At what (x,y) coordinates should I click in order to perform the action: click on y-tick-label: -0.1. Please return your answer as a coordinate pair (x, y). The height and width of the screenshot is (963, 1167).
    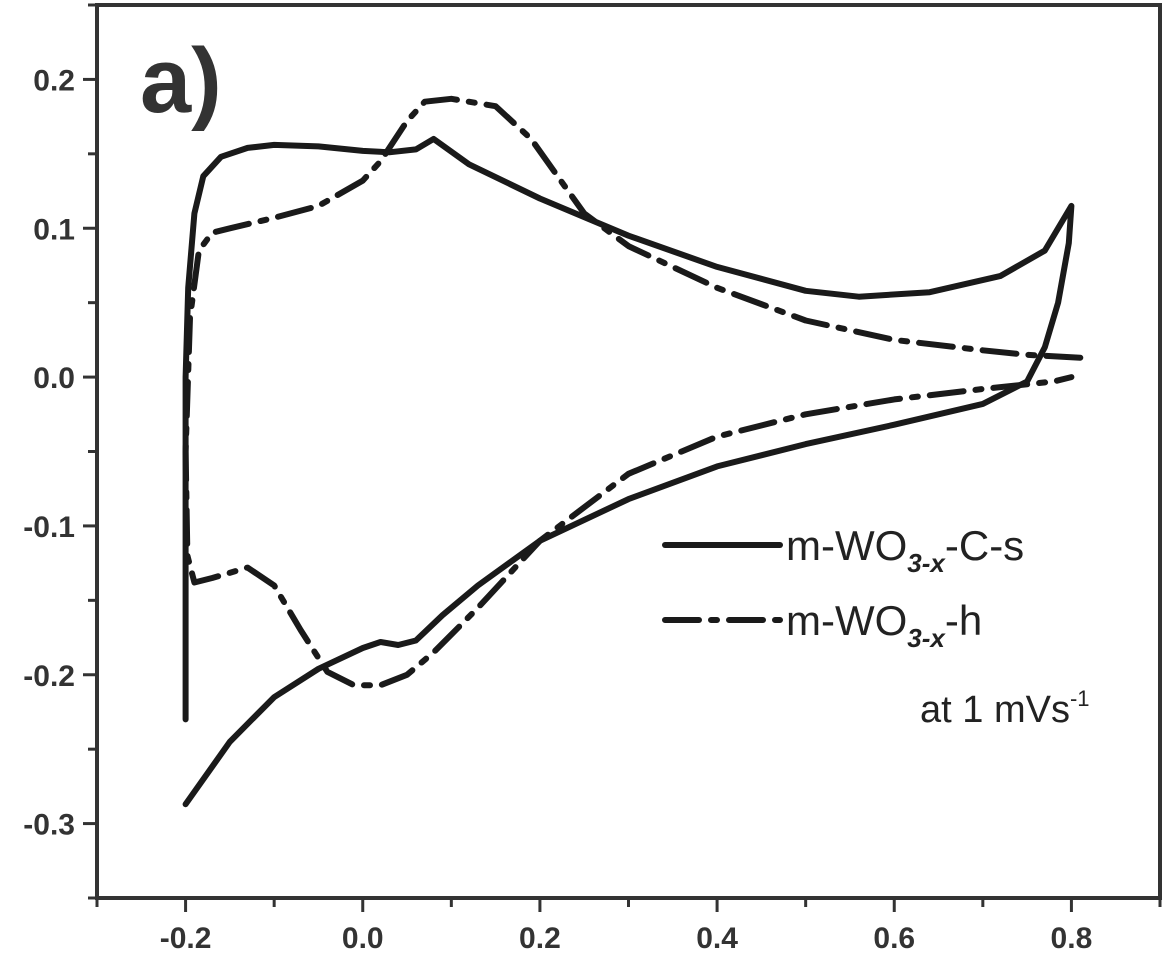
    Looking at the image, I should click on (49, 527).